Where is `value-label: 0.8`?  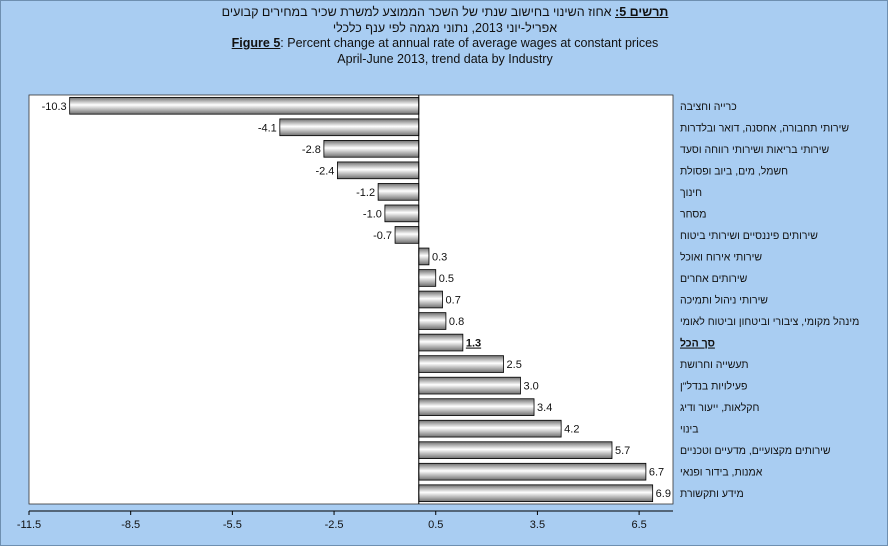 value-label: 0.8 is located at coordinates (456, 322).